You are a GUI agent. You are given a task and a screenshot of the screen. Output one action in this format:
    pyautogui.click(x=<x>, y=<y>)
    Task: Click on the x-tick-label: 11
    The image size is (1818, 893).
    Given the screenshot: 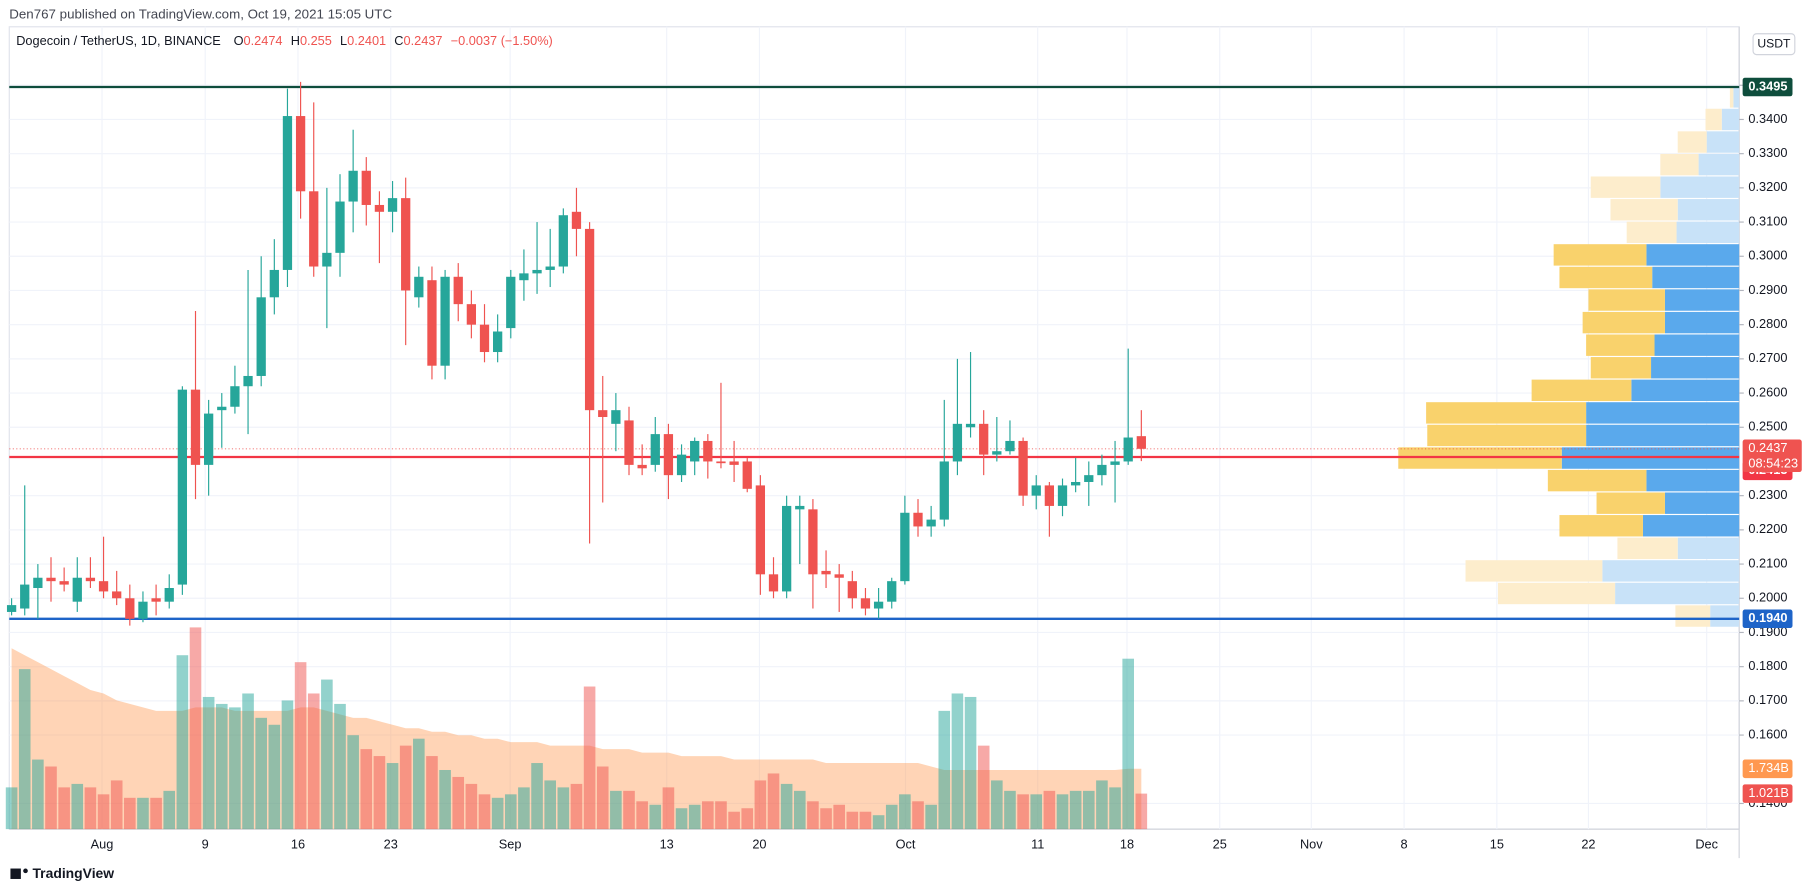 What is the action you would take?
    pyautogui.click(x=1037, y=844)
    